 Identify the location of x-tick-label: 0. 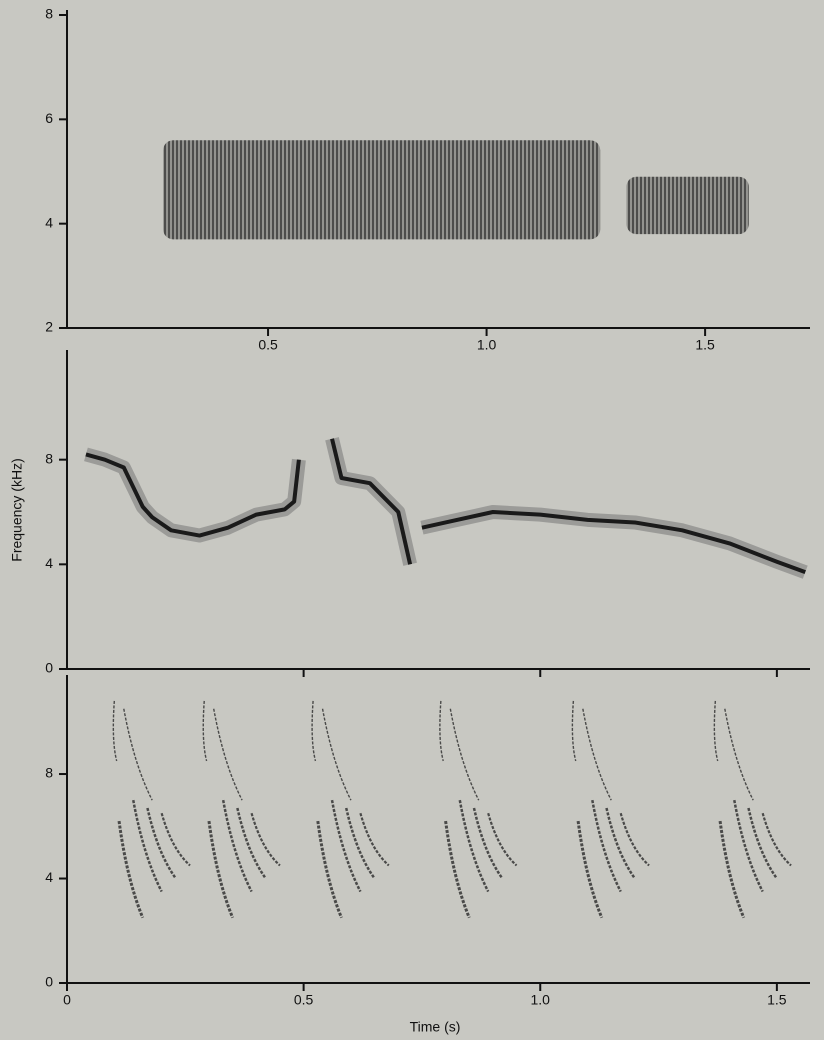
(67, 1000).